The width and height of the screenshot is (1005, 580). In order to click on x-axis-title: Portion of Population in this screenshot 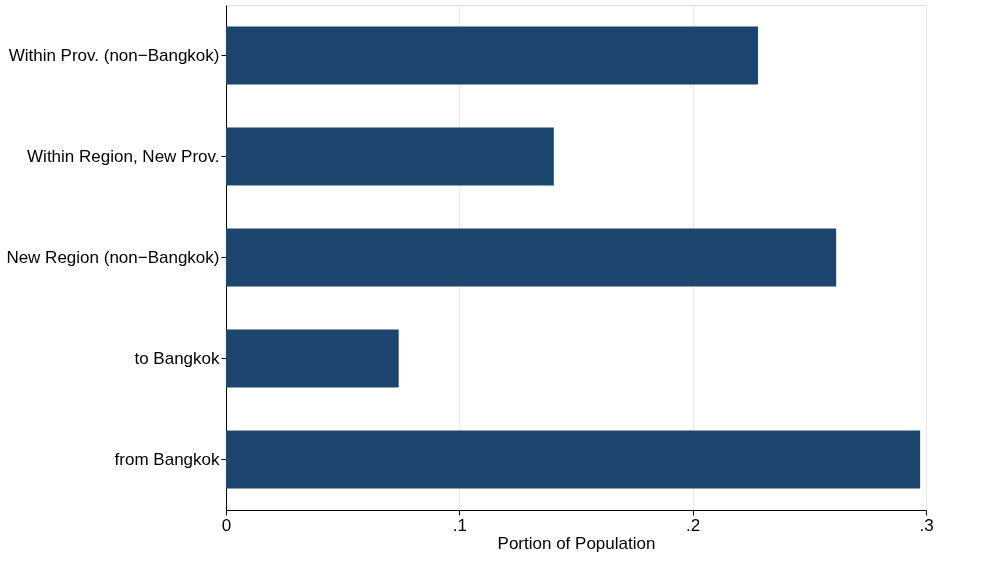, I will do `click(576, 543)`.